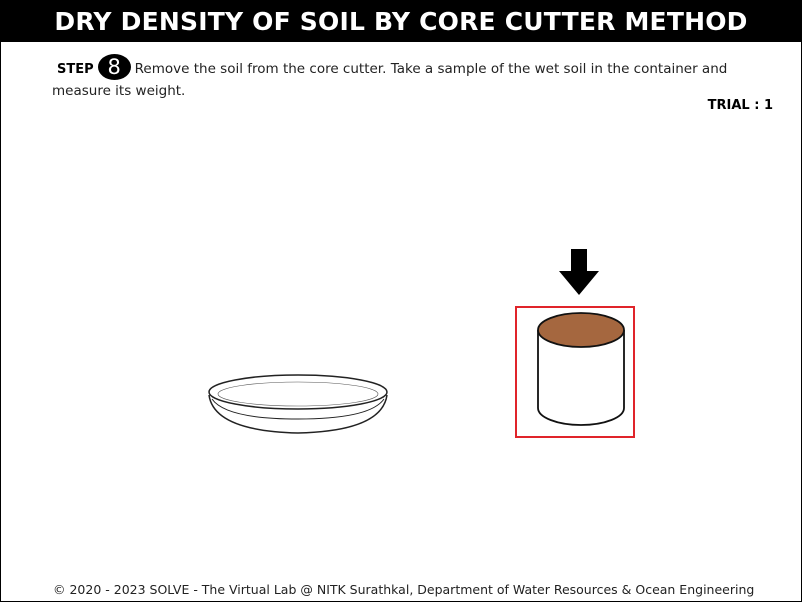  I want to click on trial-indicator: TRIAL : 1, so click(740, 105).